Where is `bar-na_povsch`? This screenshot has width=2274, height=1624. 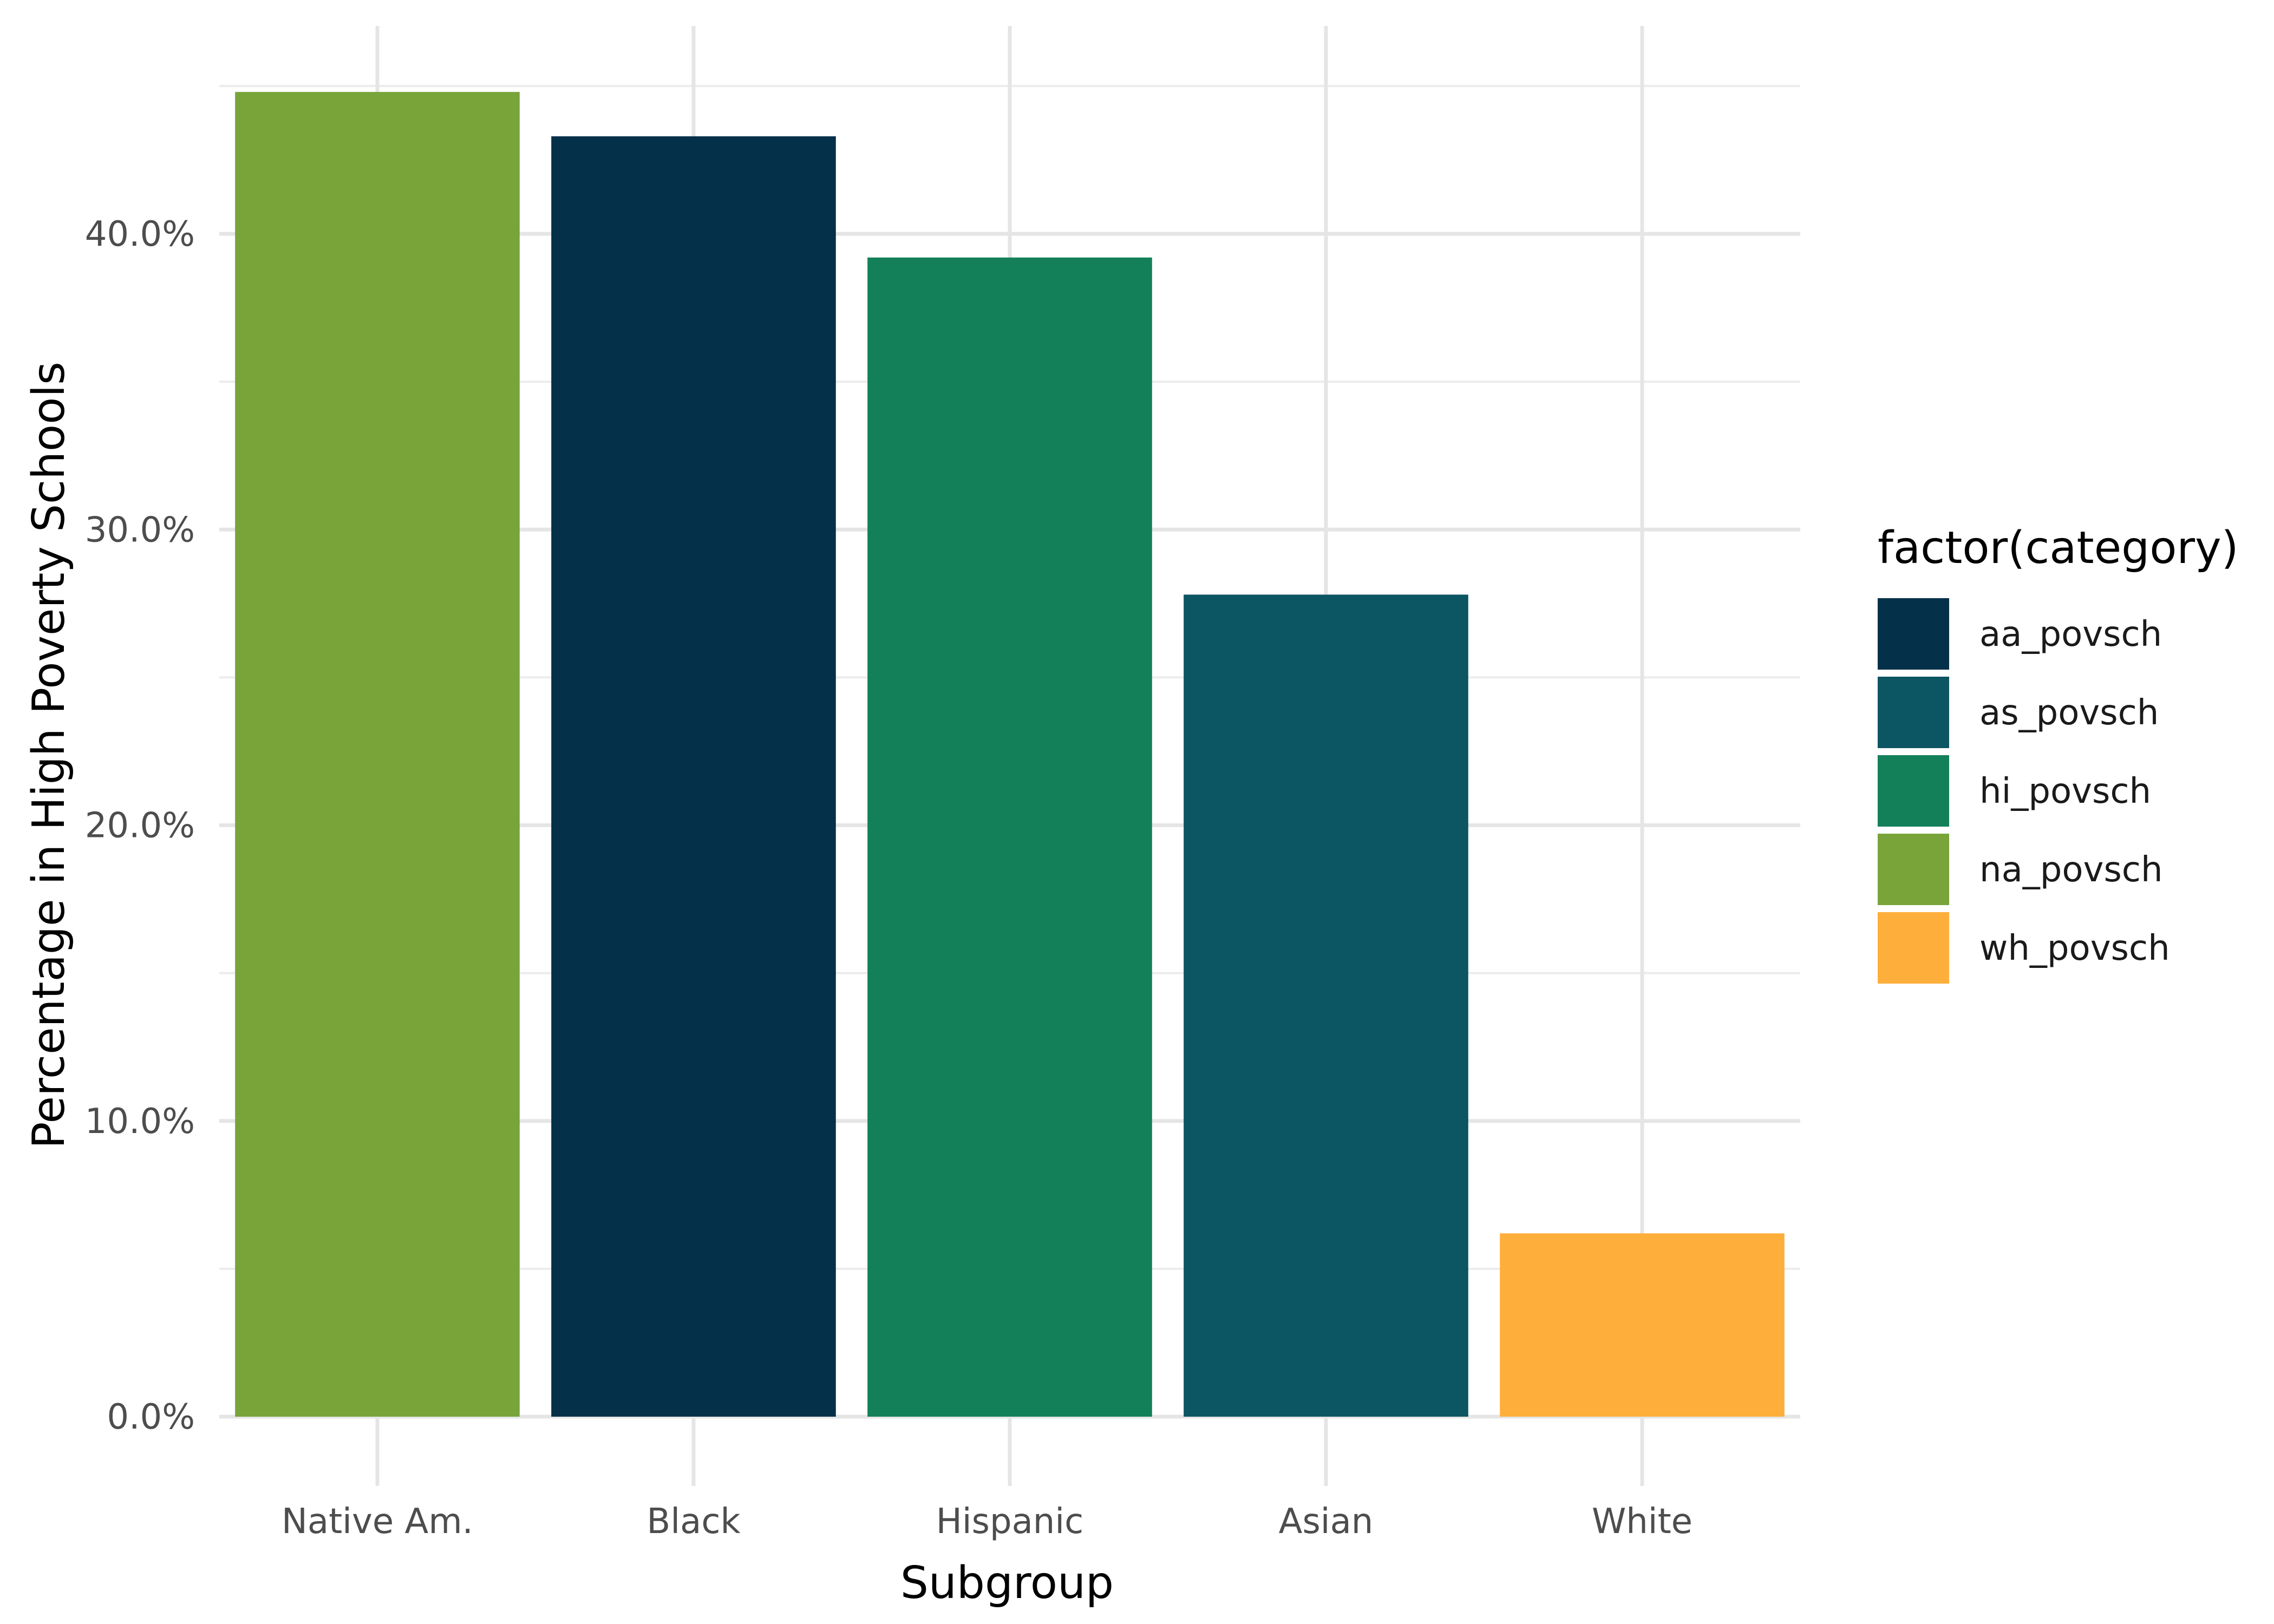
bar-na_povsch is located at coordinates (378, 754).